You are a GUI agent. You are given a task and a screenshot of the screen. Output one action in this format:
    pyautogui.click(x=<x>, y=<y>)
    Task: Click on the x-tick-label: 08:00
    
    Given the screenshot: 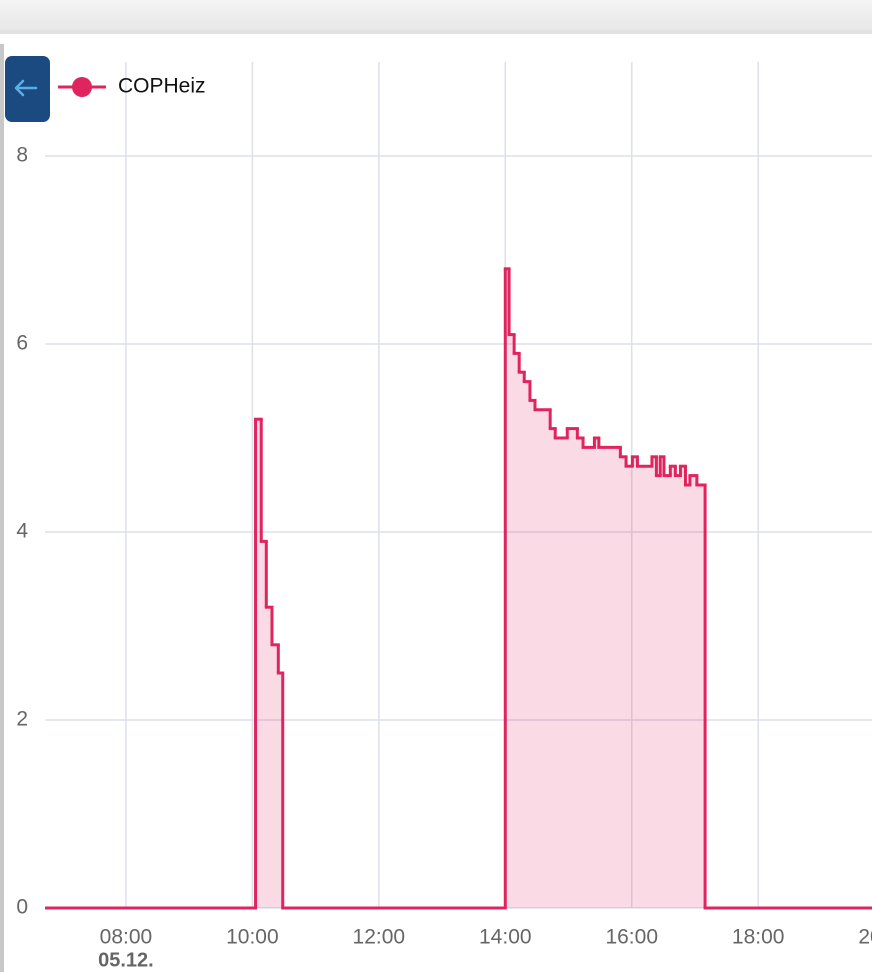 What is the action you would take?
    pyautogui.click(x=126, y=937)
    